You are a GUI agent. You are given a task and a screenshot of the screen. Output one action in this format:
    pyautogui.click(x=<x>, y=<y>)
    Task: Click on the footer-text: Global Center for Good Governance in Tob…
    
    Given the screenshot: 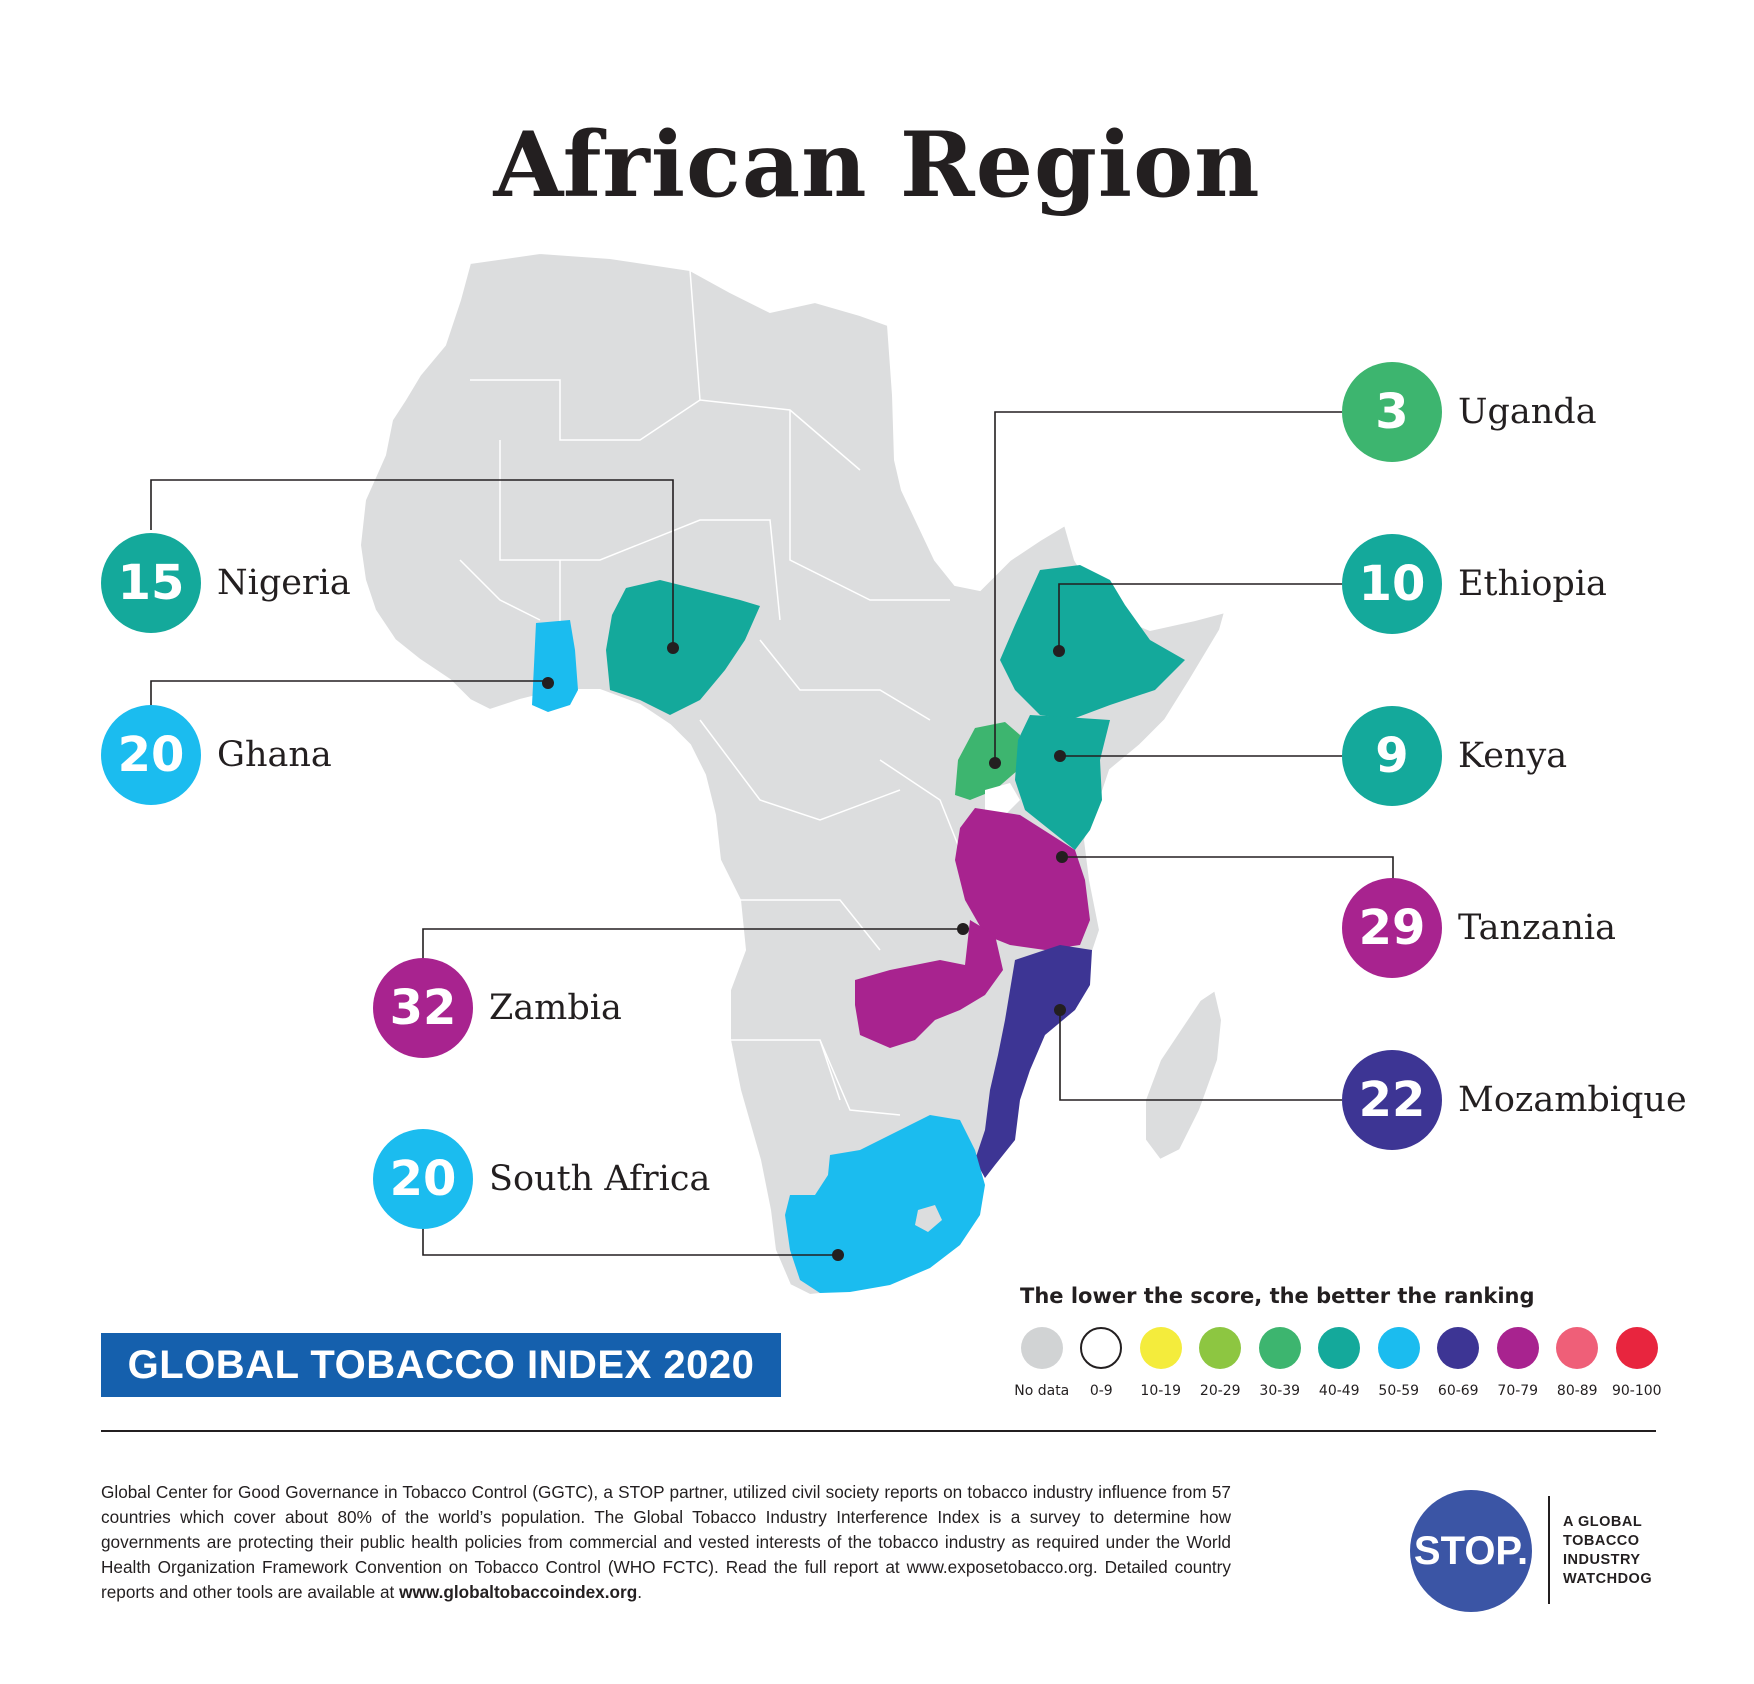 What is the action you would take?
    pyautogui.click(x=666, y=1542)
    